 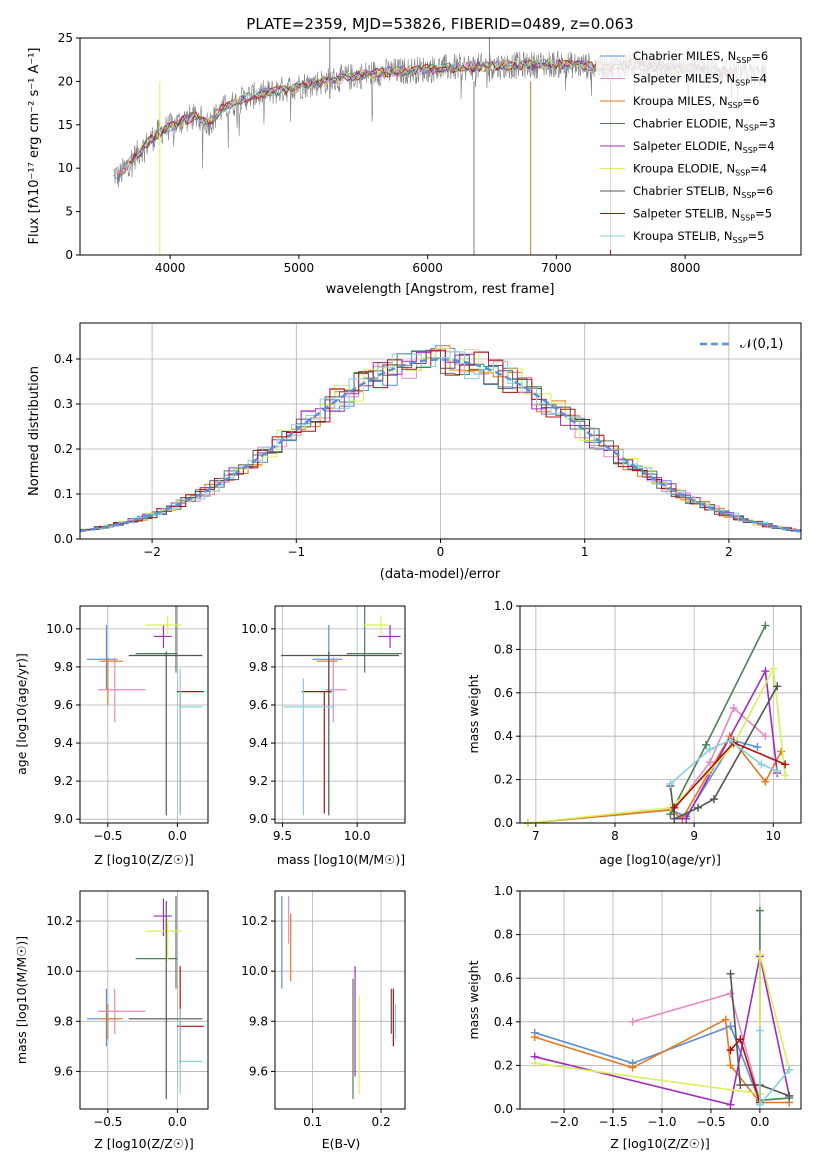 What do you see at coordinates (563, 1122) in the screenshot?
I see `x-tick-label: −2.0` at bounding box center [563, 1122].